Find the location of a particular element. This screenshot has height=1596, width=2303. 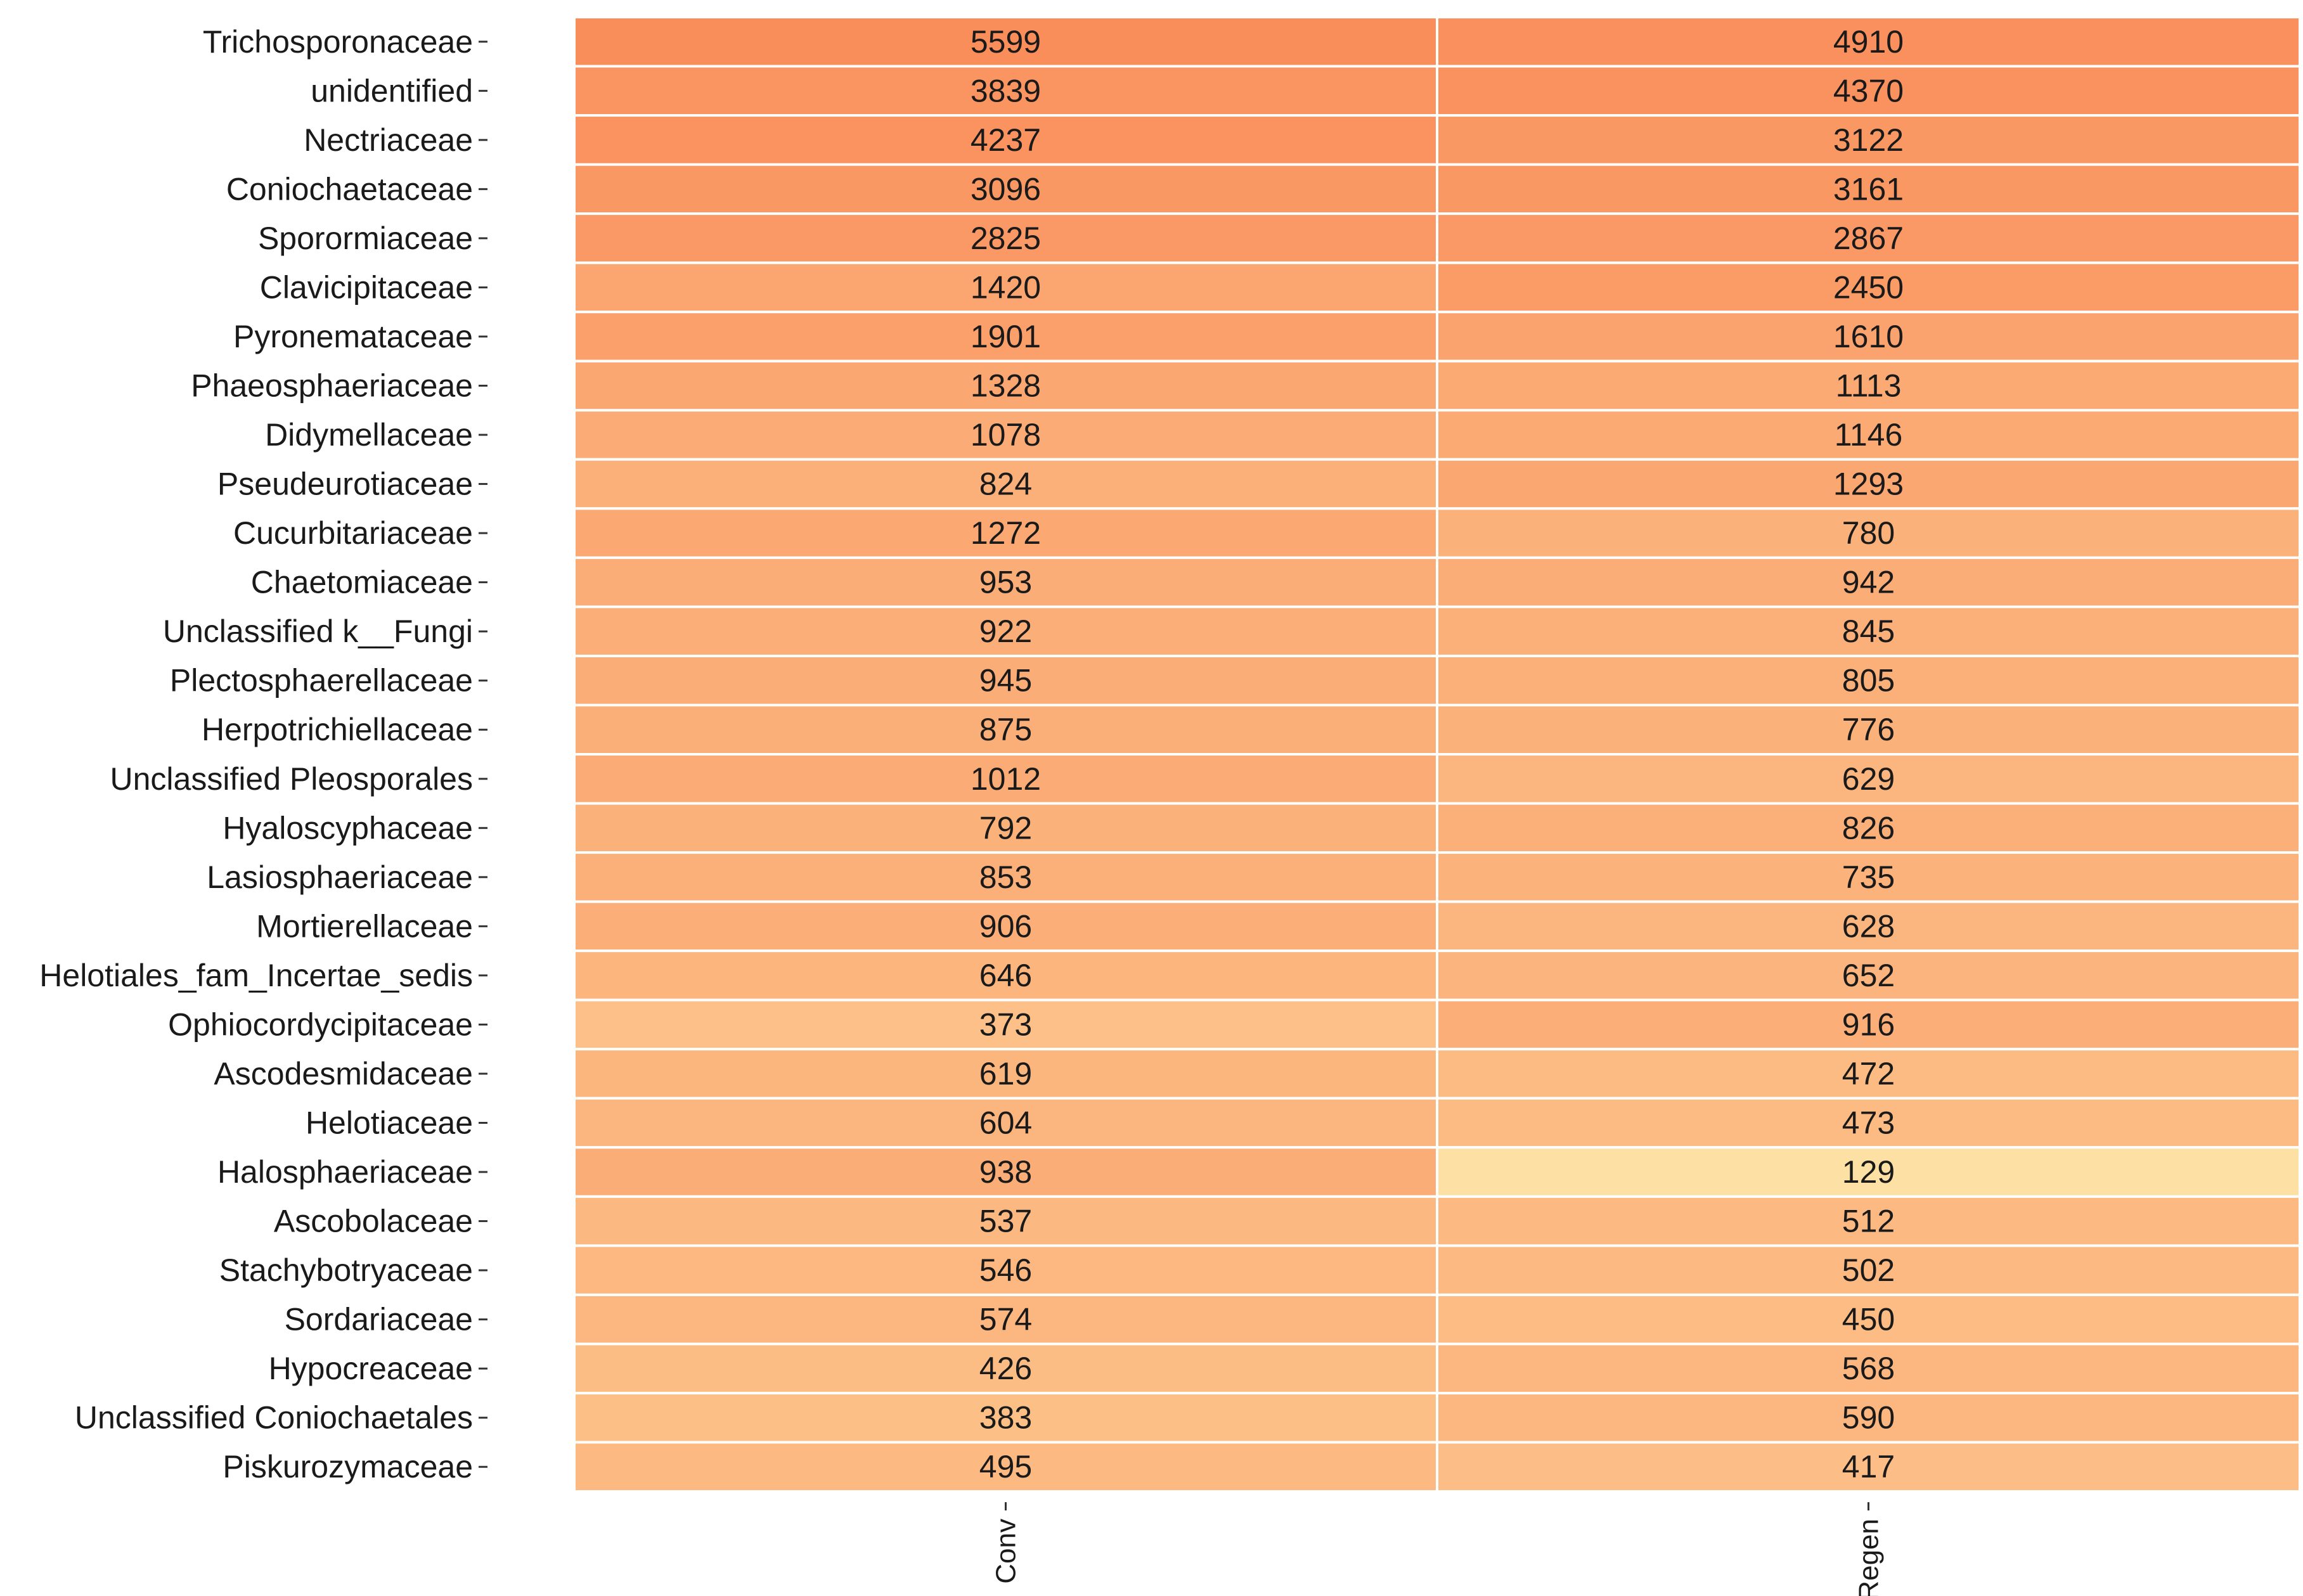

cell-value-label: 1610 is located at coordinates (1868, 337).